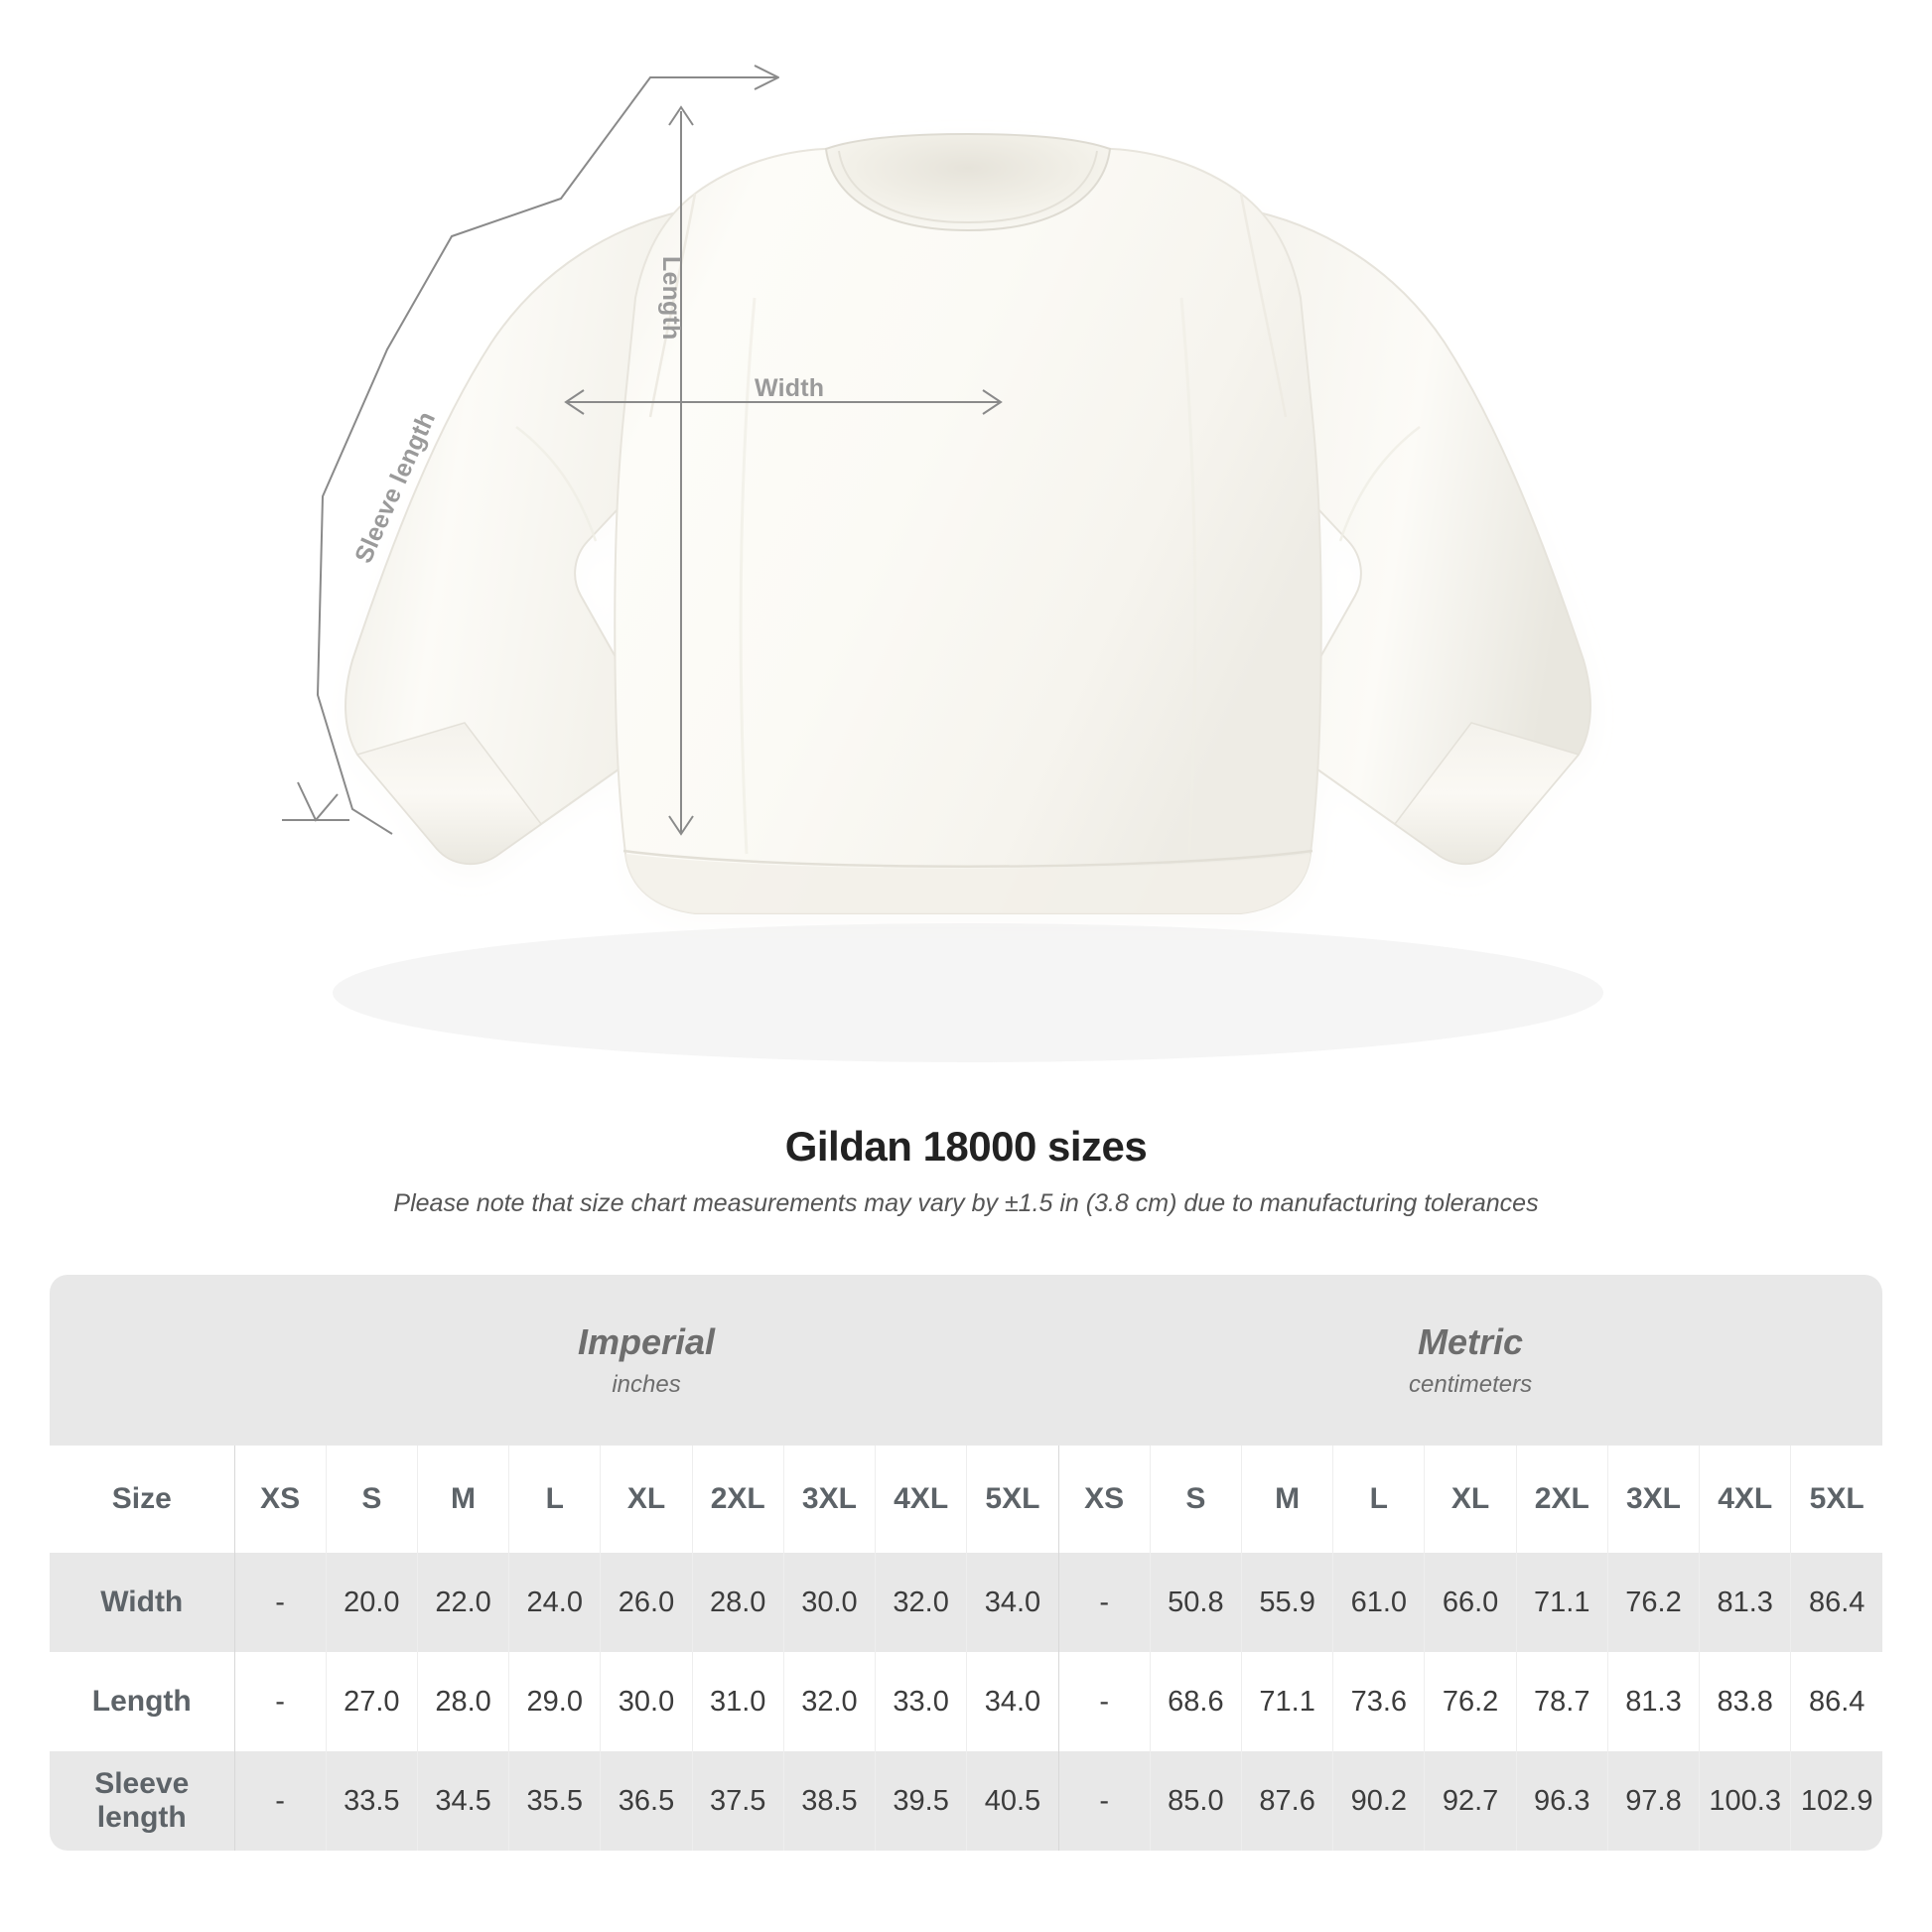  Describe the element at coordinates (142, 1701) in the screenshot. I see `measurement-row-header-length: Length` at that location.